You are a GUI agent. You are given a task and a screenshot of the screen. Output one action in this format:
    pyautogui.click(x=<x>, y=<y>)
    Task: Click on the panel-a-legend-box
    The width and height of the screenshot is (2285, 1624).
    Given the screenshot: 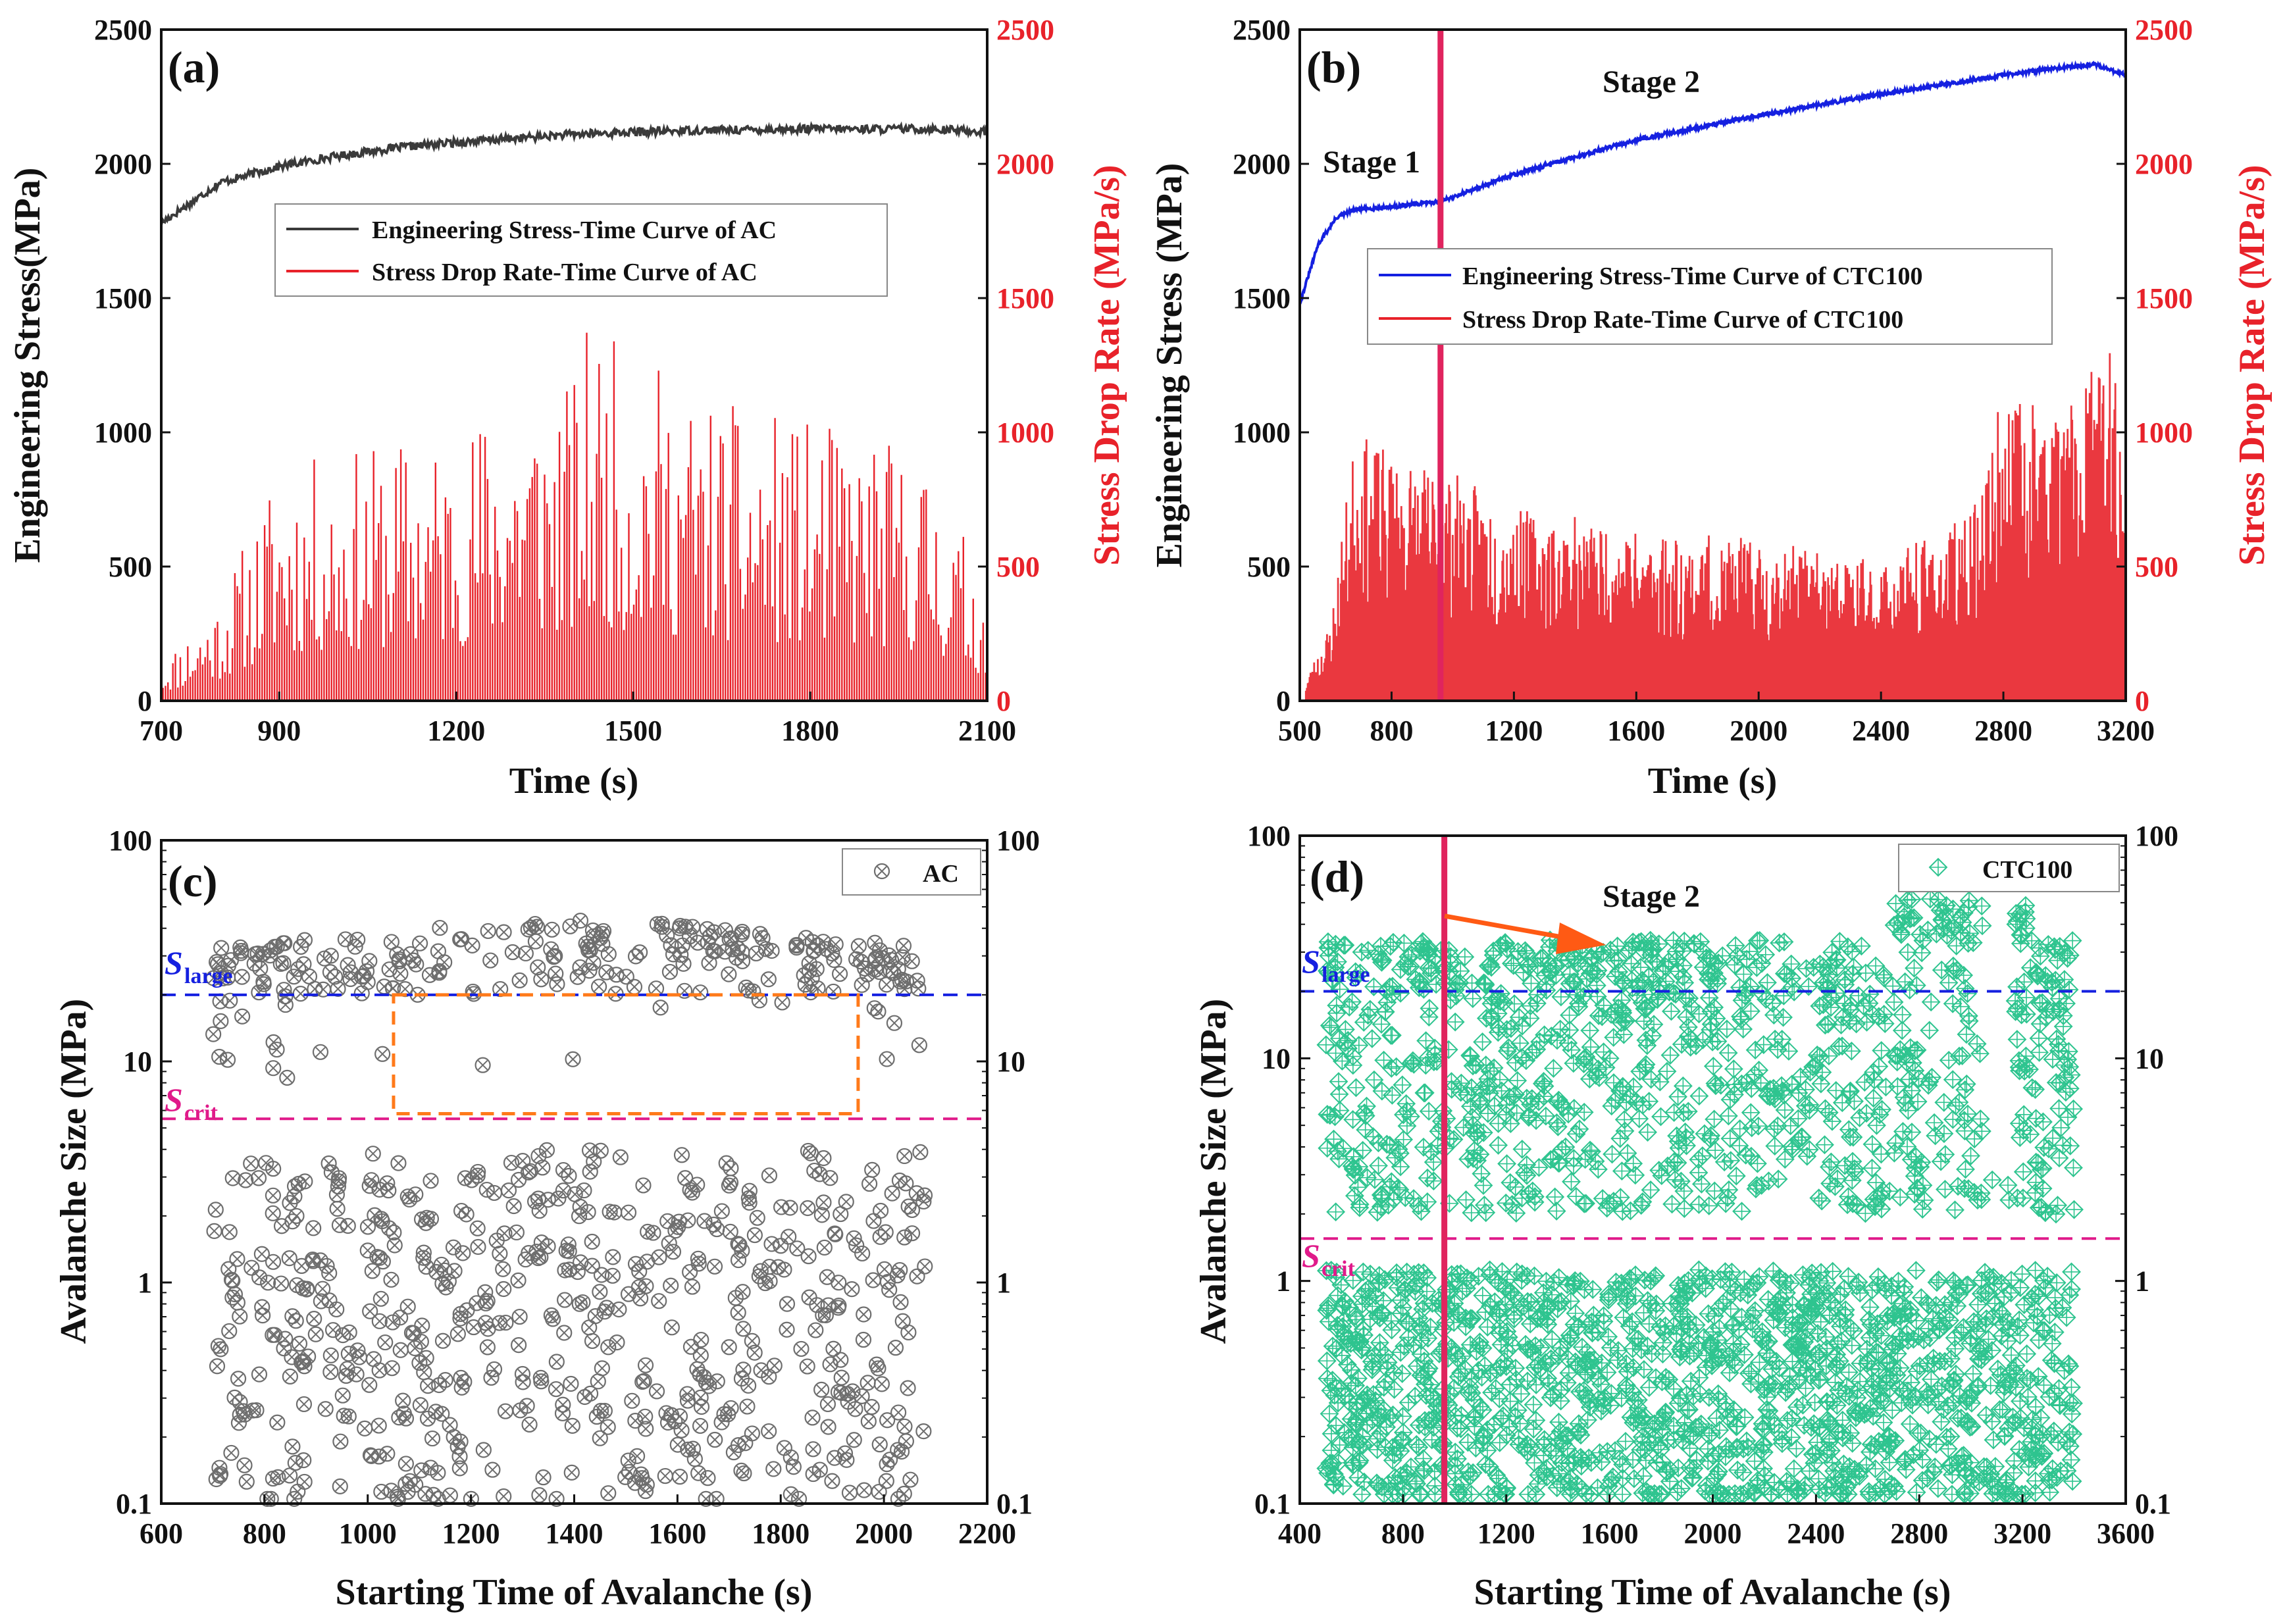 What is the action you would take?
    pyautogui.click(x=581, y=250)
    